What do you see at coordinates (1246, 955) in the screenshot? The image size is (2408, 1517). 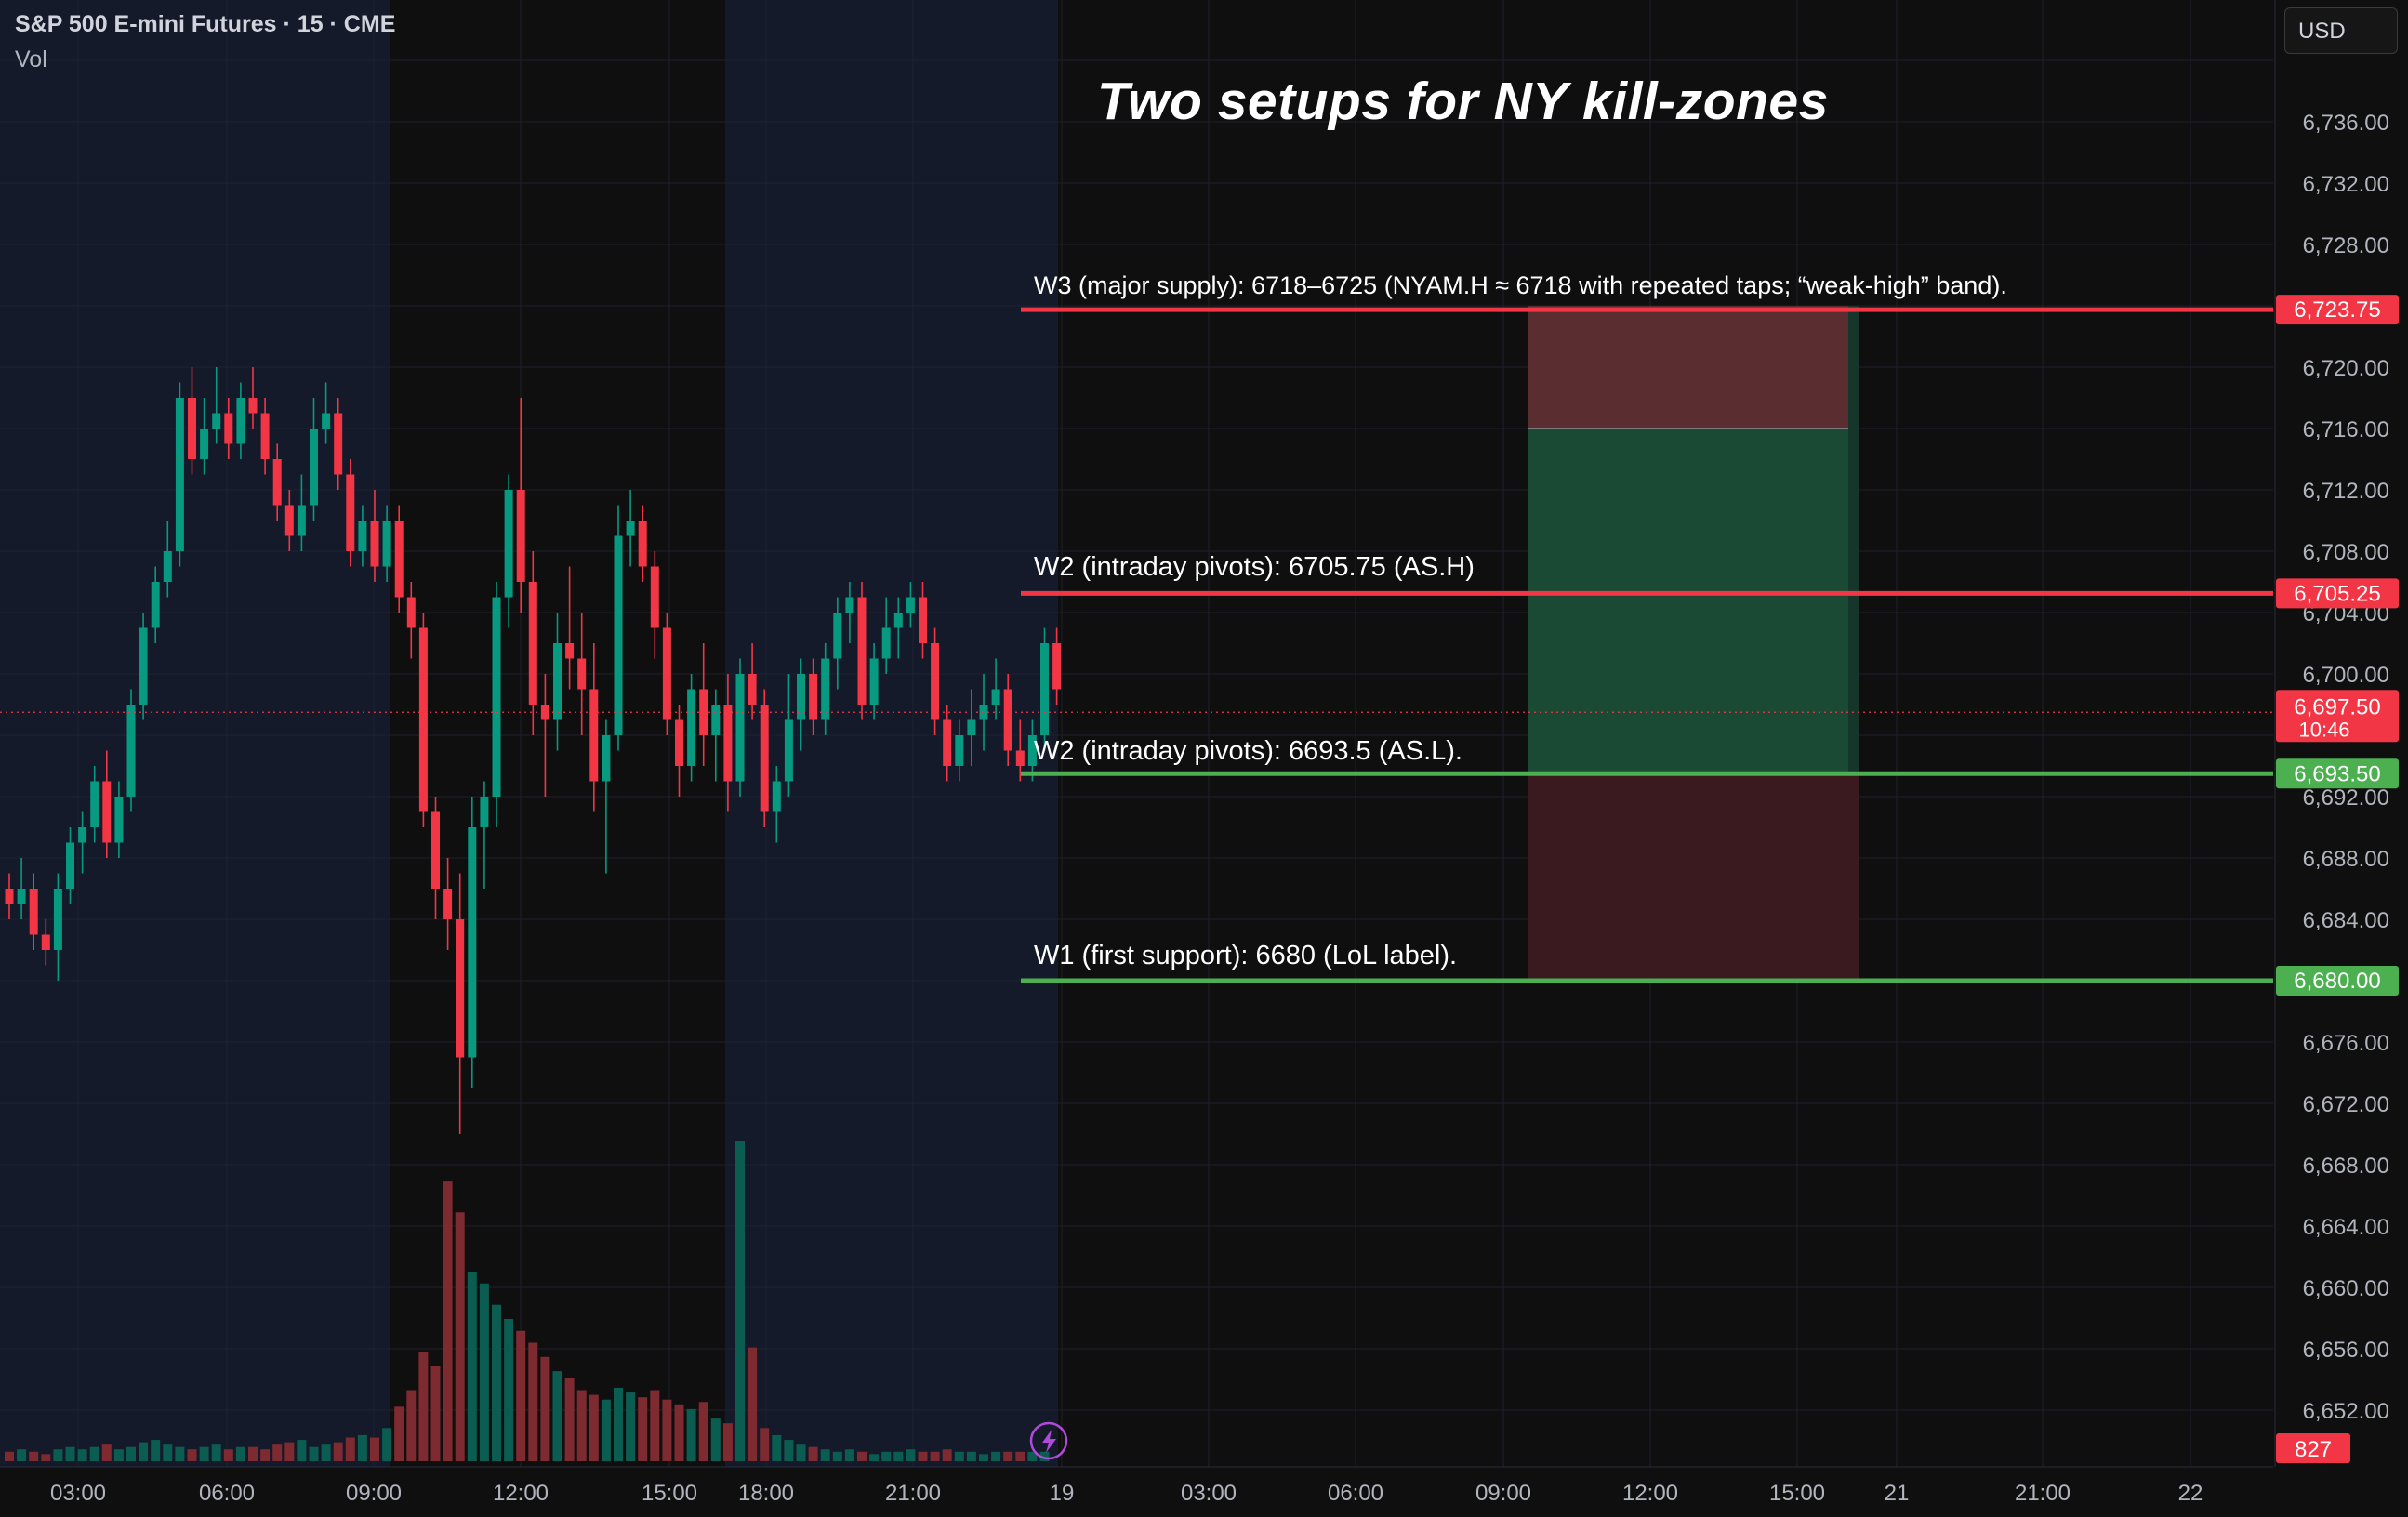 I see `level-label-w1: W1 (first support): 6680 (LoL label).` at bounding box center [1246, 955].